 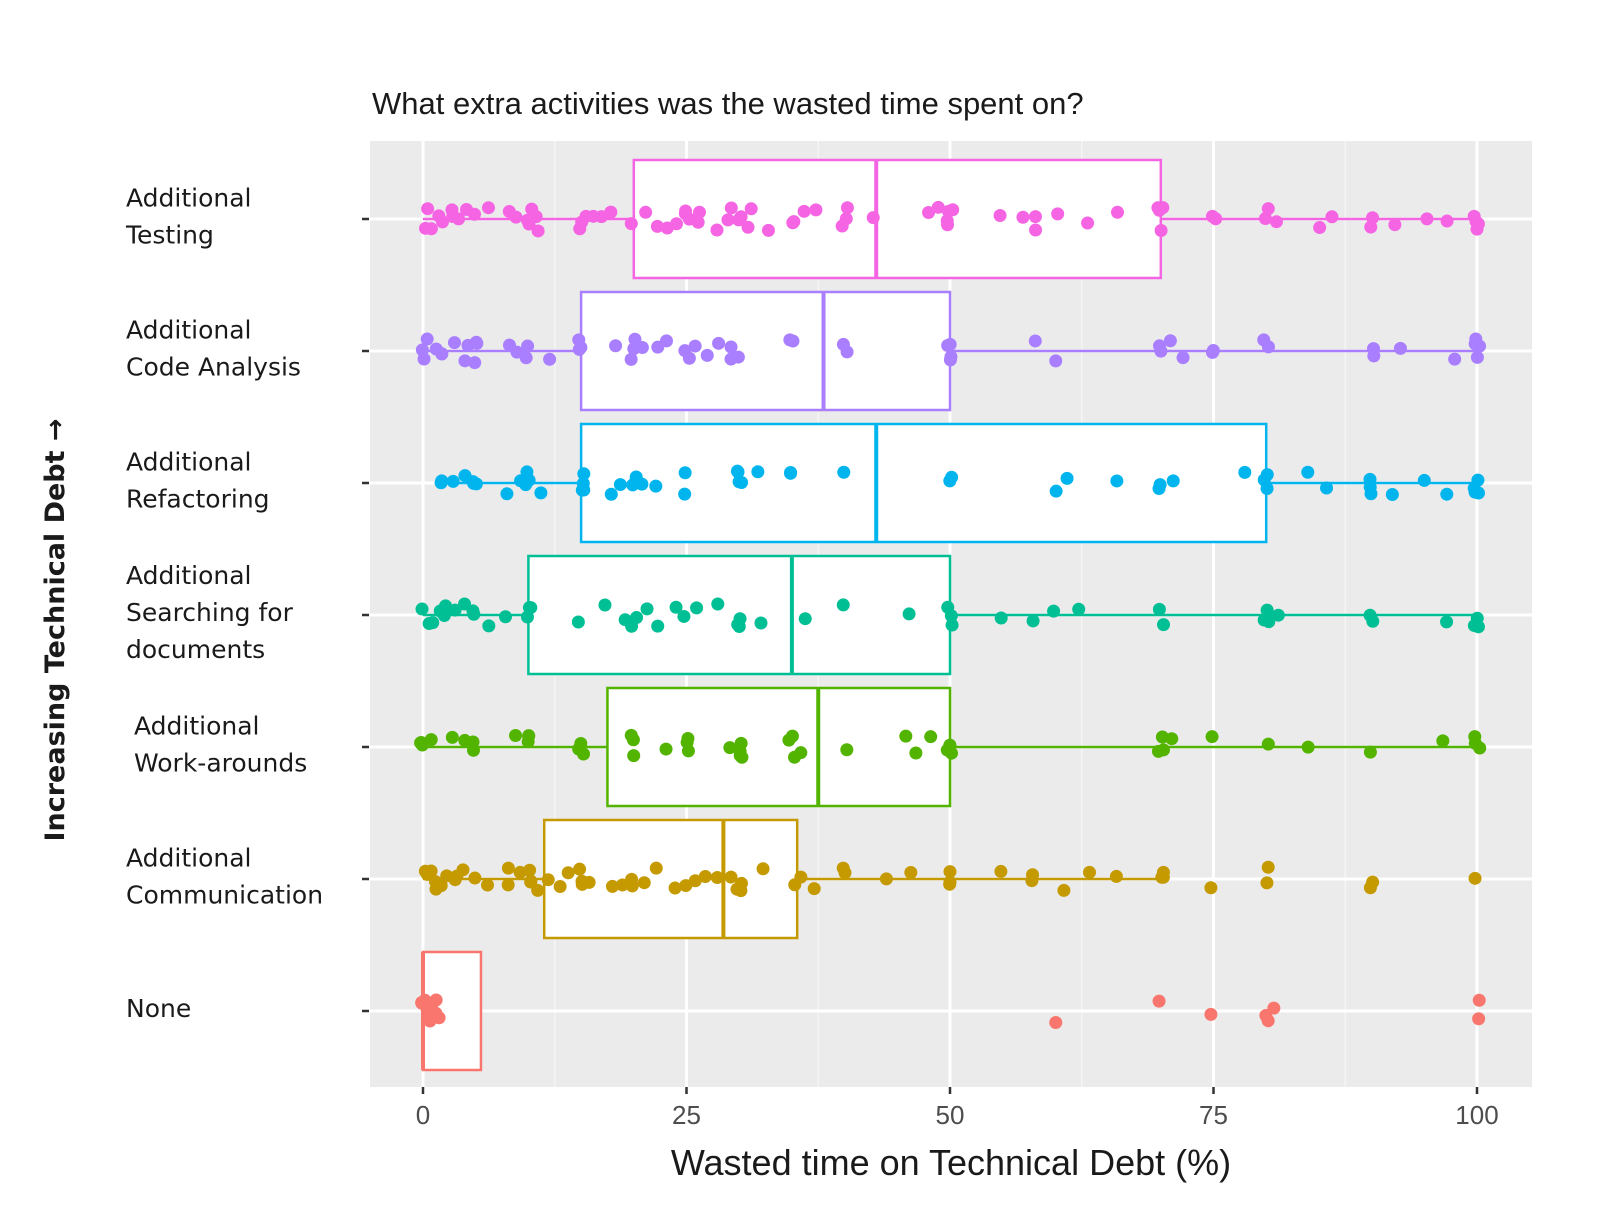 I want to click on y-tick-label-additional-refactoring: Additional Refactoring, so click(x=198, y=481).